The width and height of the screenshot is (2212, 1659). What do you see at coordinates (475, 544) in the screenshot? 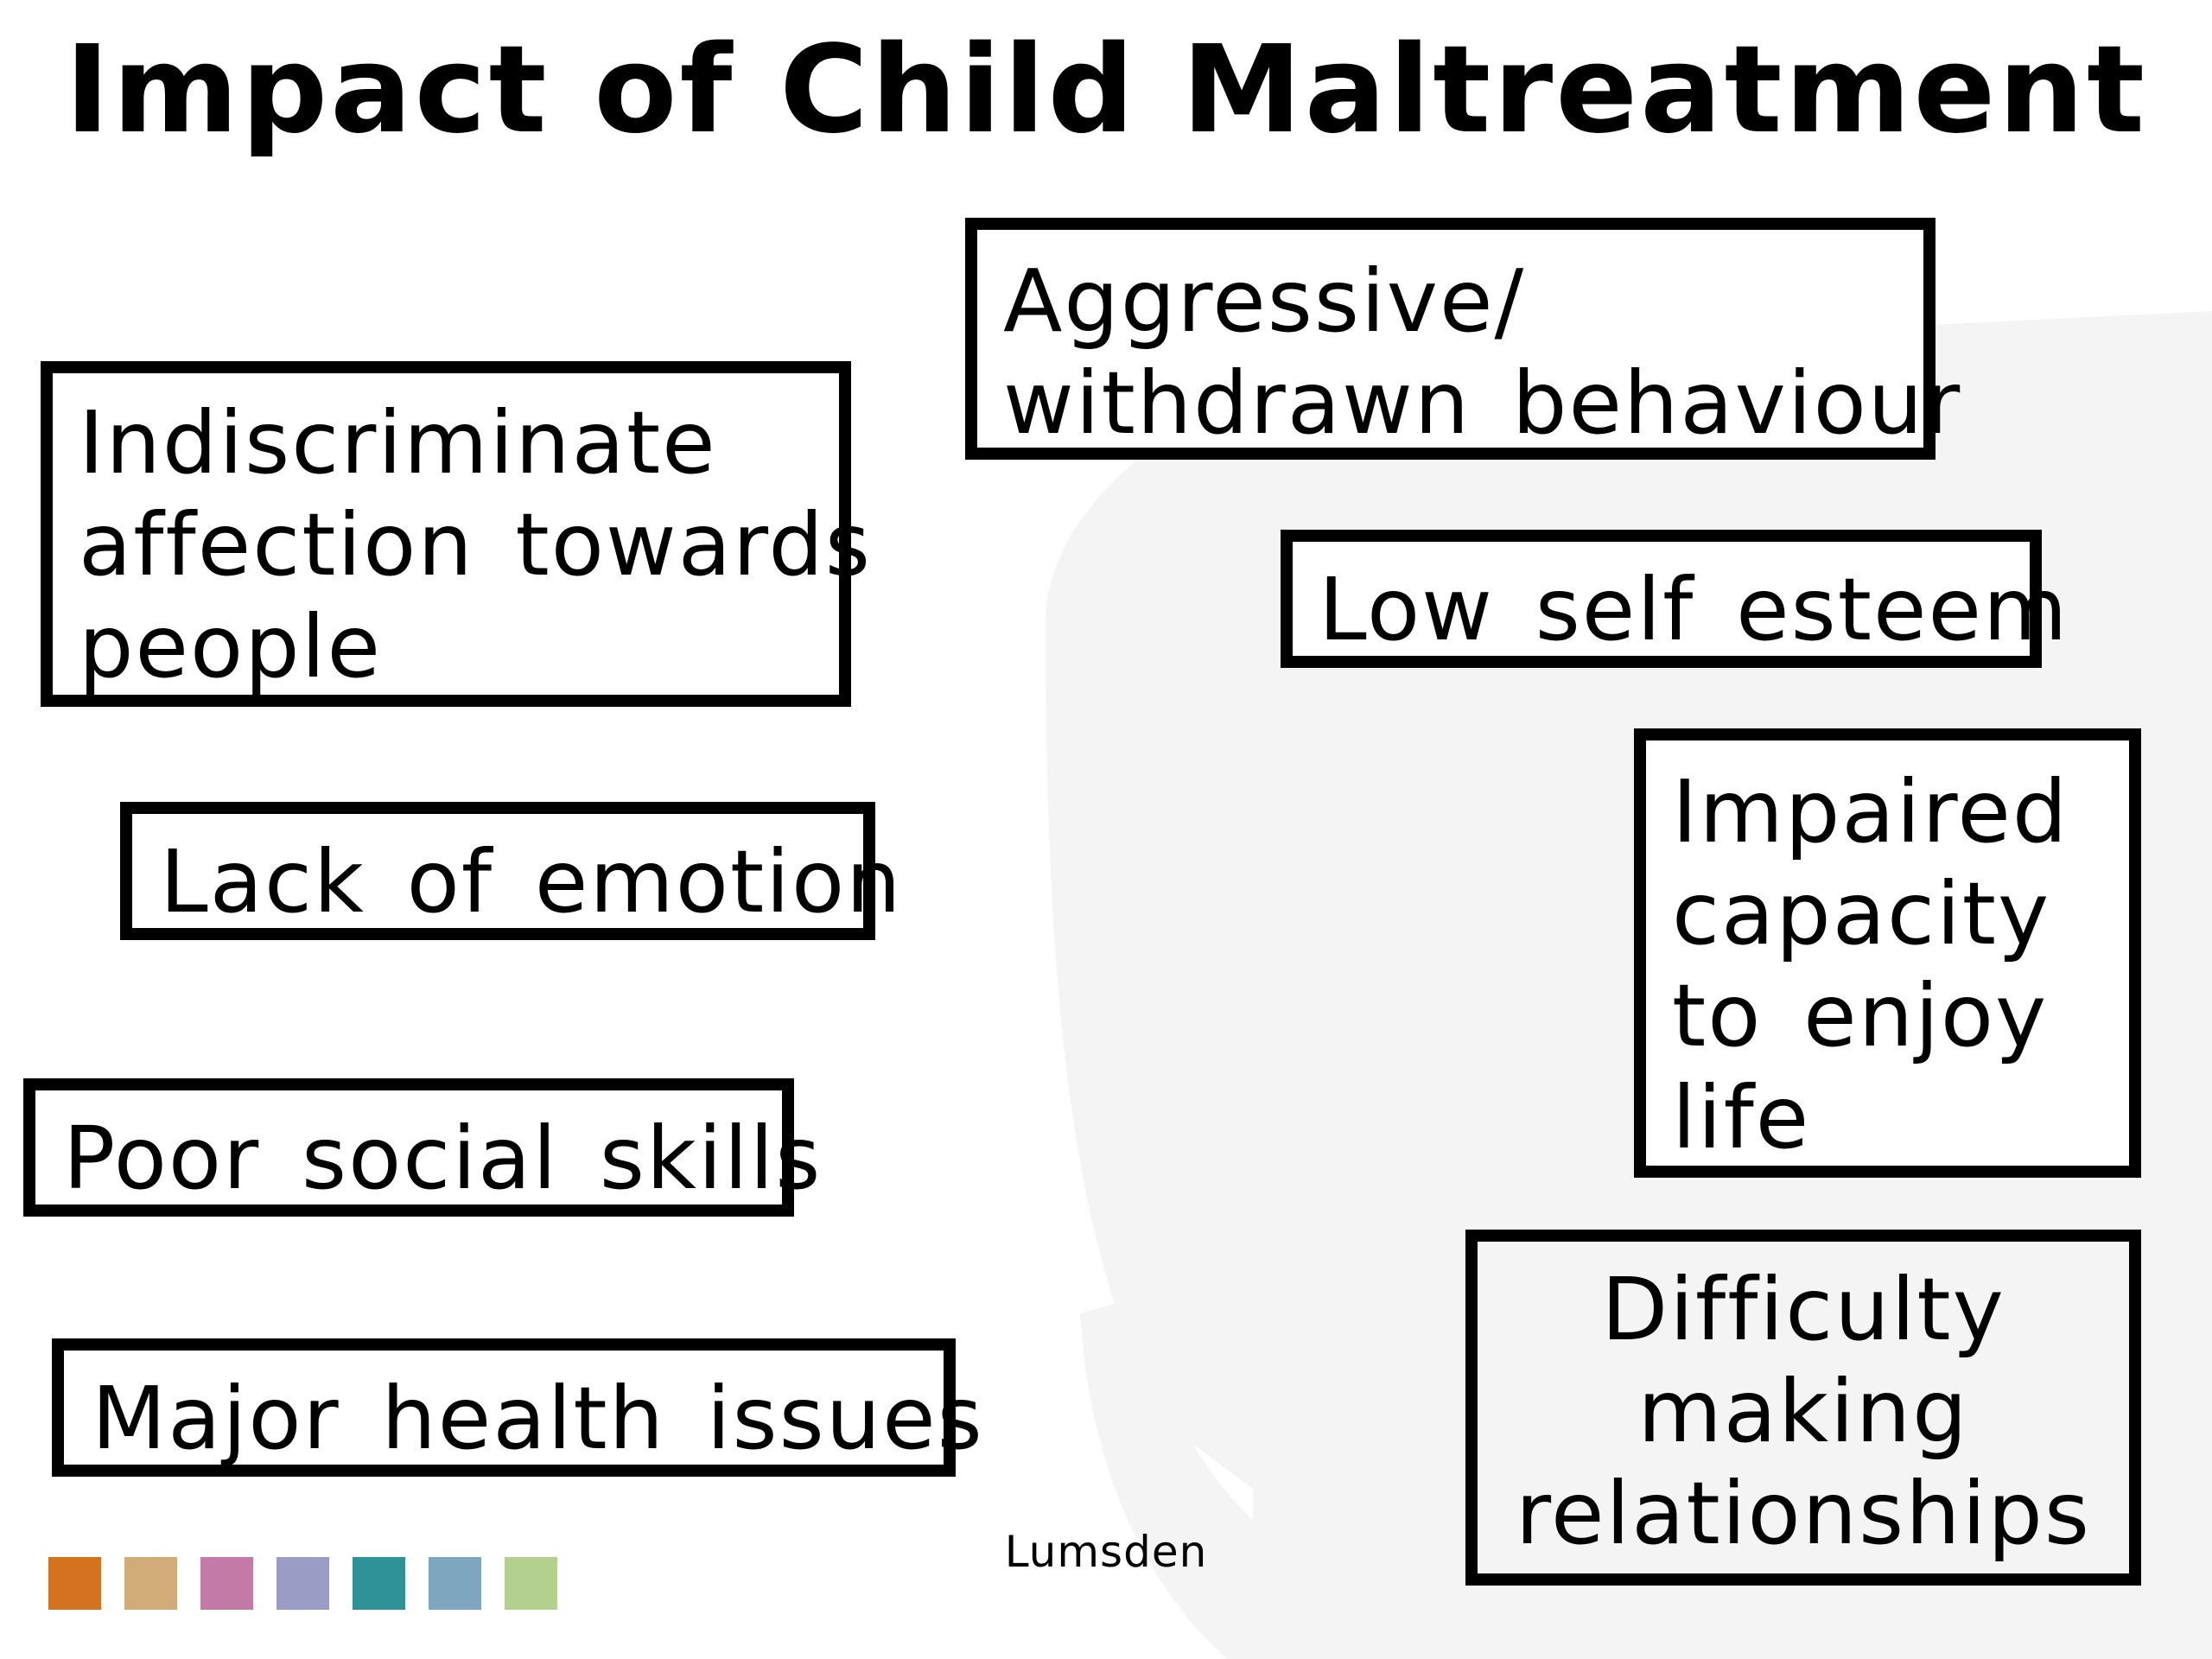
I see `box-line: affection towards` at bounding box center [475, 544].